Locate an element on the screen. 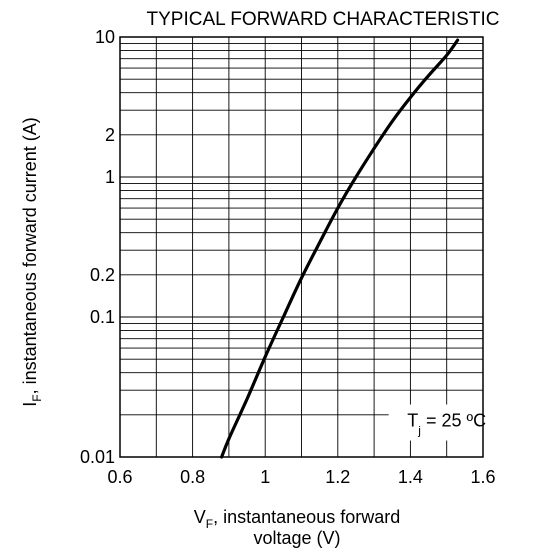 Image resolution: width=533 pixels, height=555 pixels. chart-title: TYPICAL FORWARD CHARACTERISTIC is located at coordinates (323, 19).